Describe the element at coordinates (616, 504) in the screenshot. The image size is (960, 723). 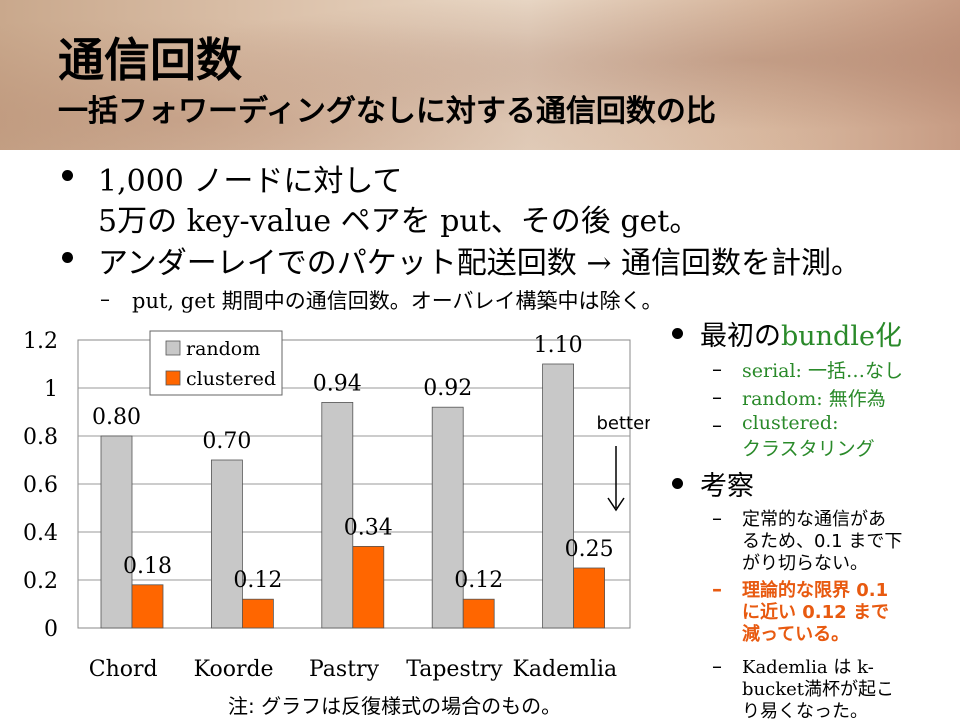
I see `better-arrow-head` at that location.